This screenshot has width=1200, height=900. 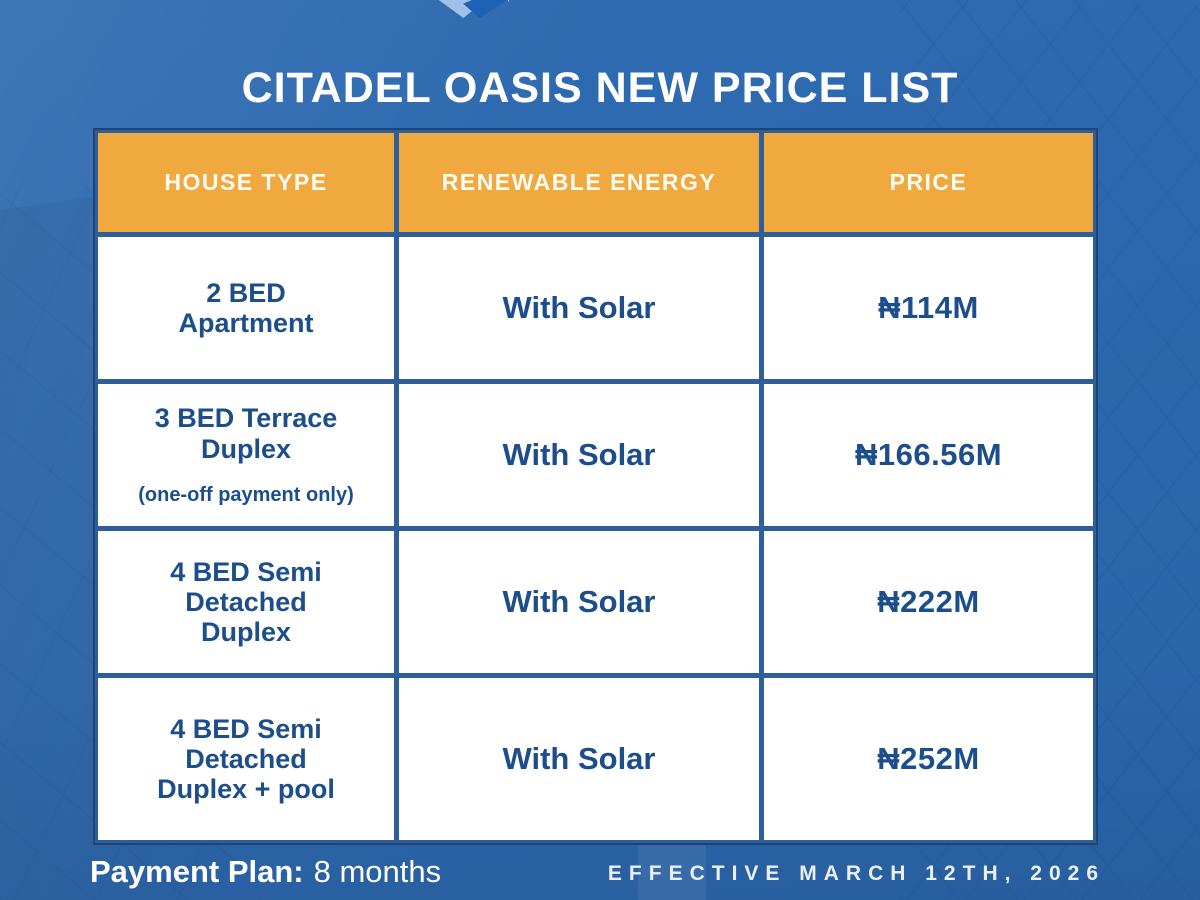 I want to click on renewable-energy-cell-row-3: With Solar, so click(x=579, y=759).